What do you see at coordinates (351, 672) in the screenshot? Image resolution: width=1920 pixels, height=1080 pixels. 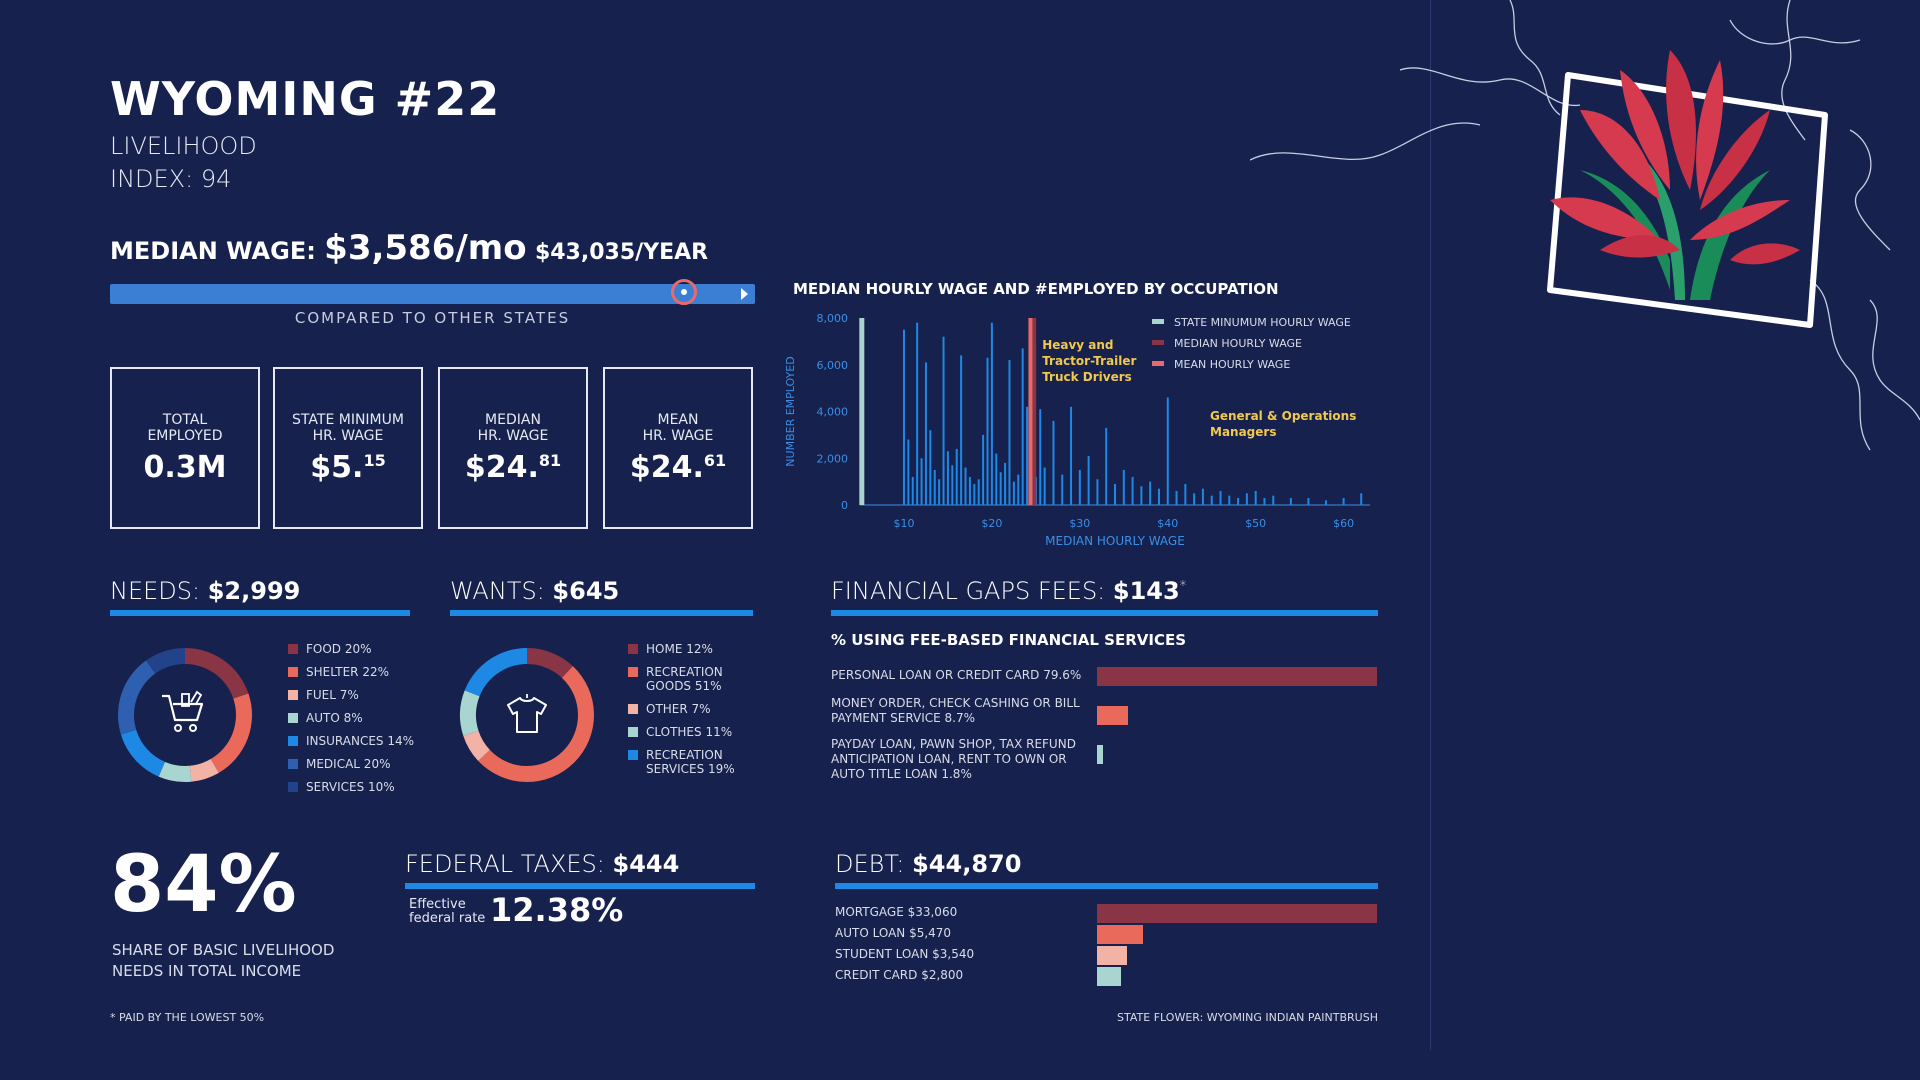 I see `legend-item: SHELTER 22%` at bounding box center [351, 672].